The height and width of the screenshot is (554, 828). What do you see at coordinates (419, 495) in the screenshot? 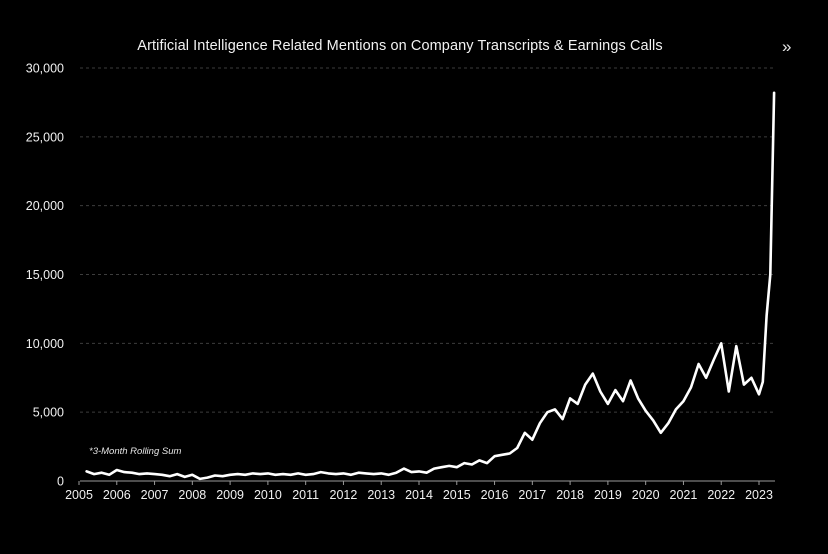
I see `x-tick-label: 2014` at bounding box center [419, 495].